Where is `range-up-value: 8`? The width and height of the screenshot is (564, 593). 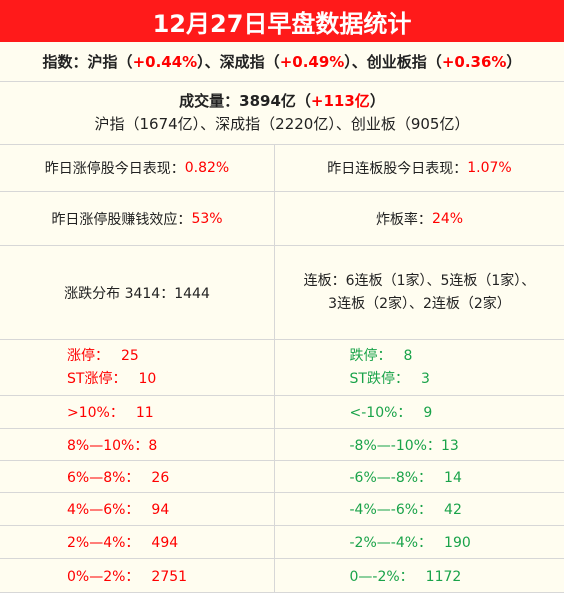 range-up-value: 8 is located at coordinates (153, 445).